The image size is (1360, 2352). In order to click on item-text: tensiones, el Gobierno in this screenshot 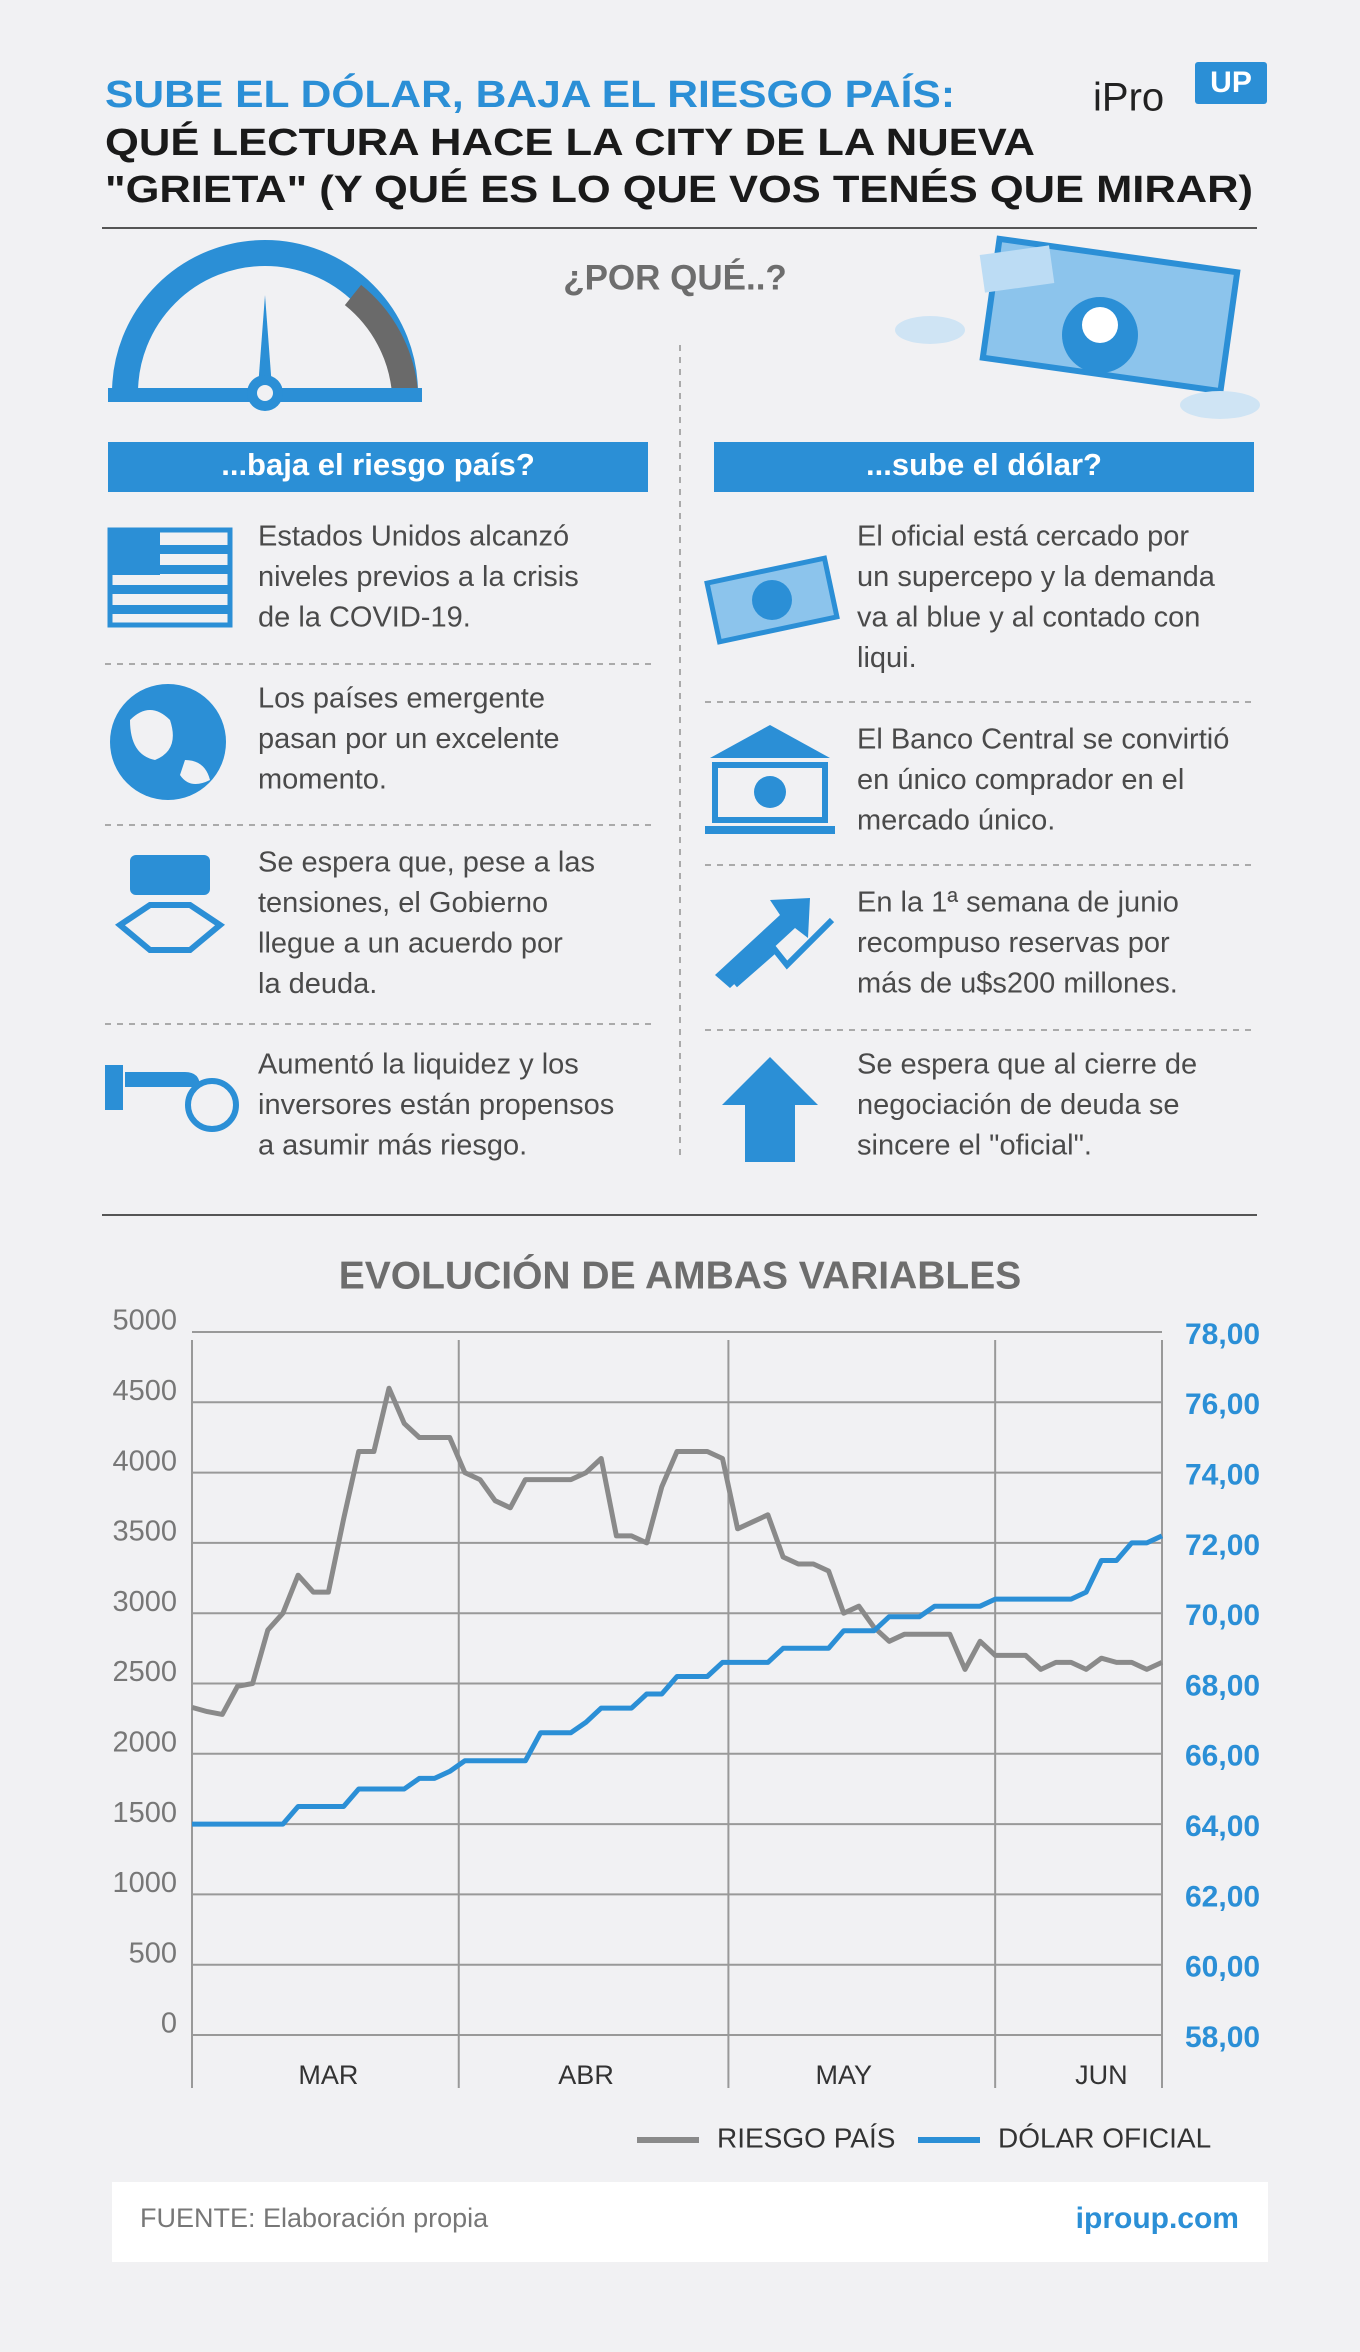, I will do `click(403, 903)`.